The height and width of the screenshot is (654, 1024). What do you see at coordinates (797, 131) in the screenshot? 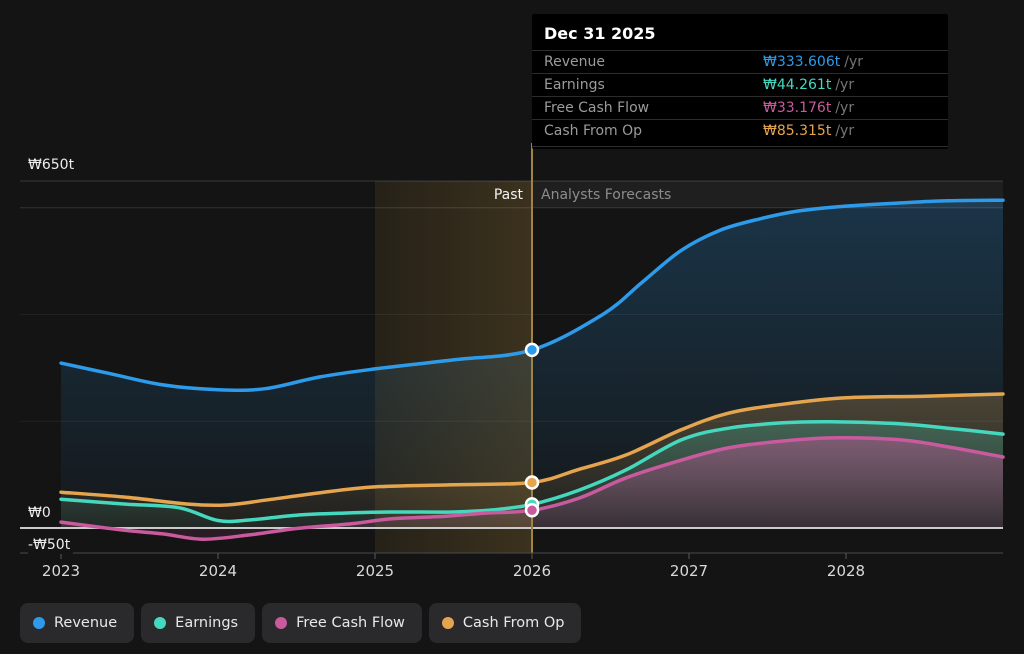
I see `tooltip-cashop-value: ₩85.315t` at bounding box center [797, 131].